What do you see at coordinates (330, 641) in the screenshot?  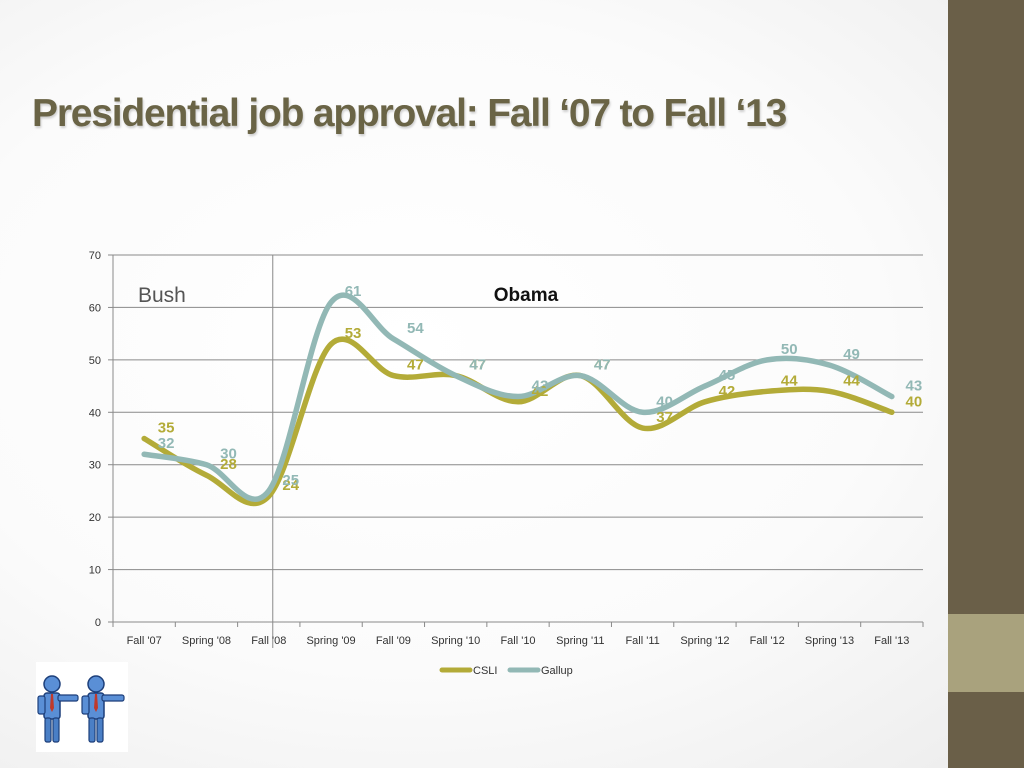 I see `x-tick-label: Spring '09` at bounding box center [330, 641].